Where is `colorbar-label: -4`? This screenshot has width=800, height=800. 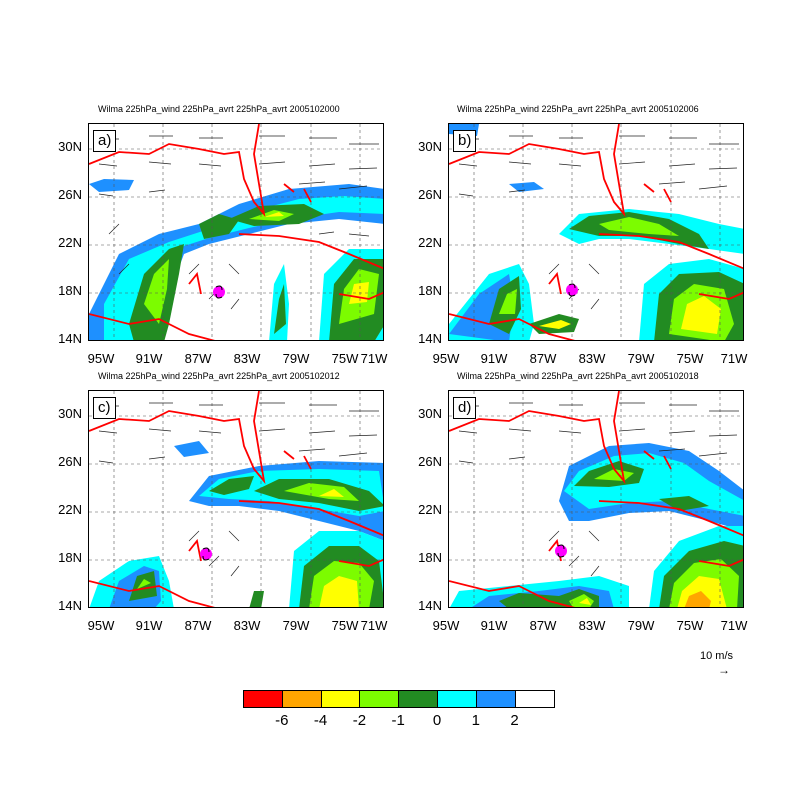 colorbar-label: -4 is located at coordinates (320, 720).